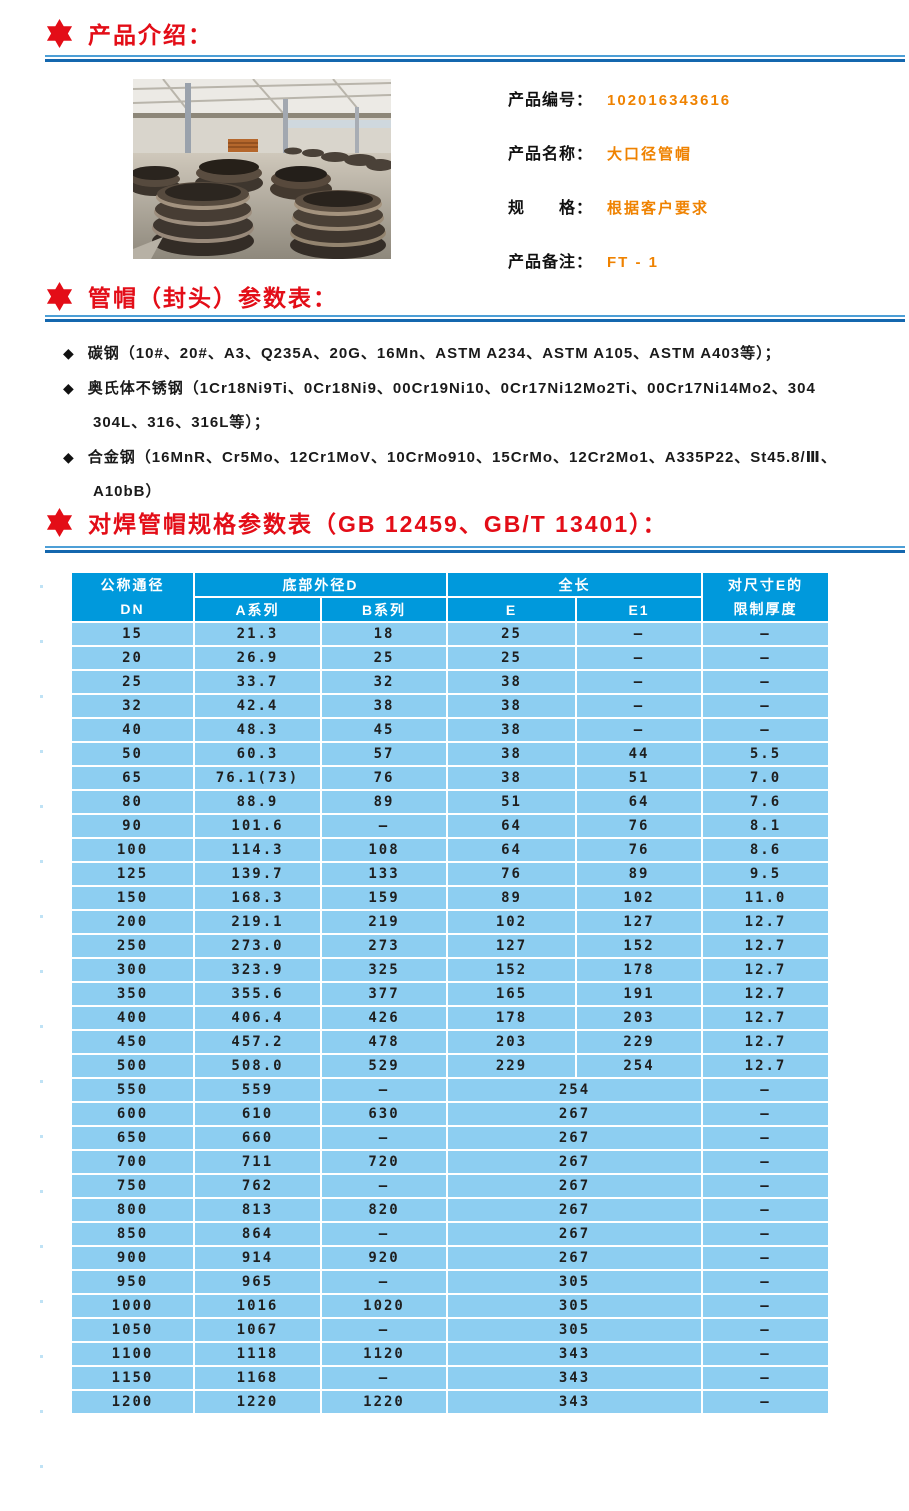  I want to click on e-cell: 64, so click(511, 850).